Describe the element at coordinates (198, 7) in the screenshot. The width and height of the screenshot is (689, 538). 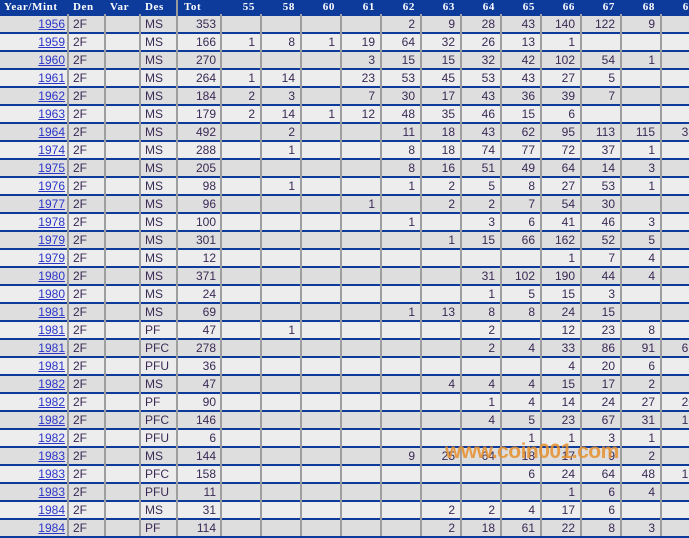
I see `column-header-tot: Tot` at that location.